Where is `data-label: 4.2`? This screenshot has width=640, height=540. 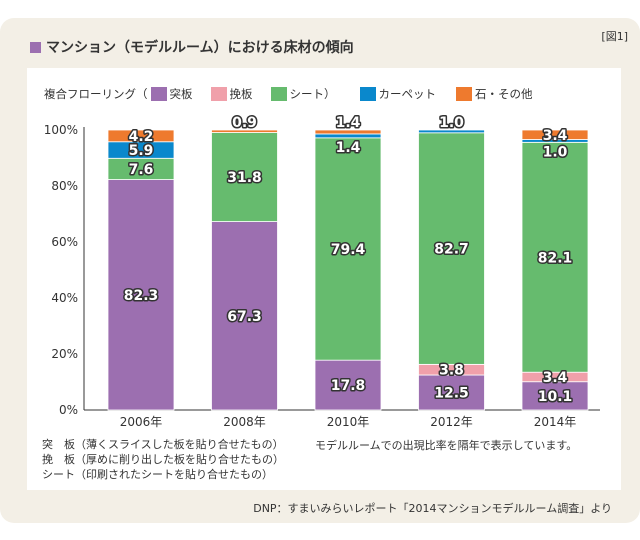 data-label: 4.2 is located at coordinates (141, 137).